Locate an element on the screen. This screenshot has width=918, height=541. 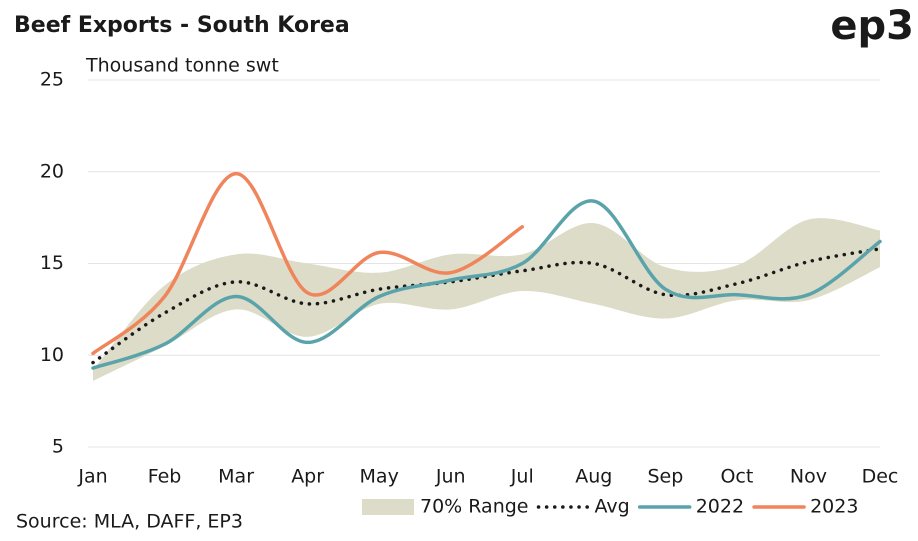
logo: ep3 is located at coordinates (872, 26).